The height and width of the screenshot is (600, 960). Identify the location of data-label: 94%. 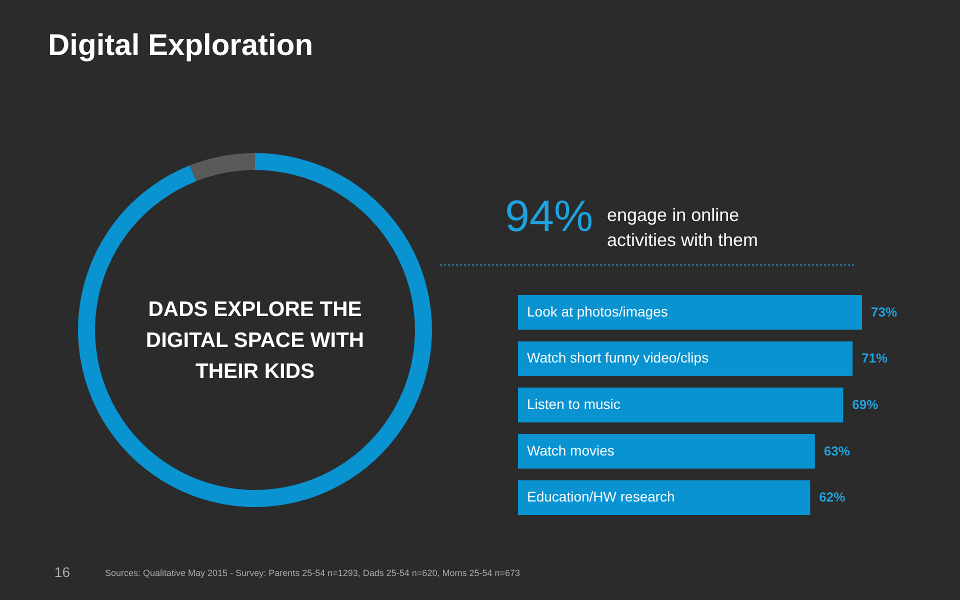
(549, 216).